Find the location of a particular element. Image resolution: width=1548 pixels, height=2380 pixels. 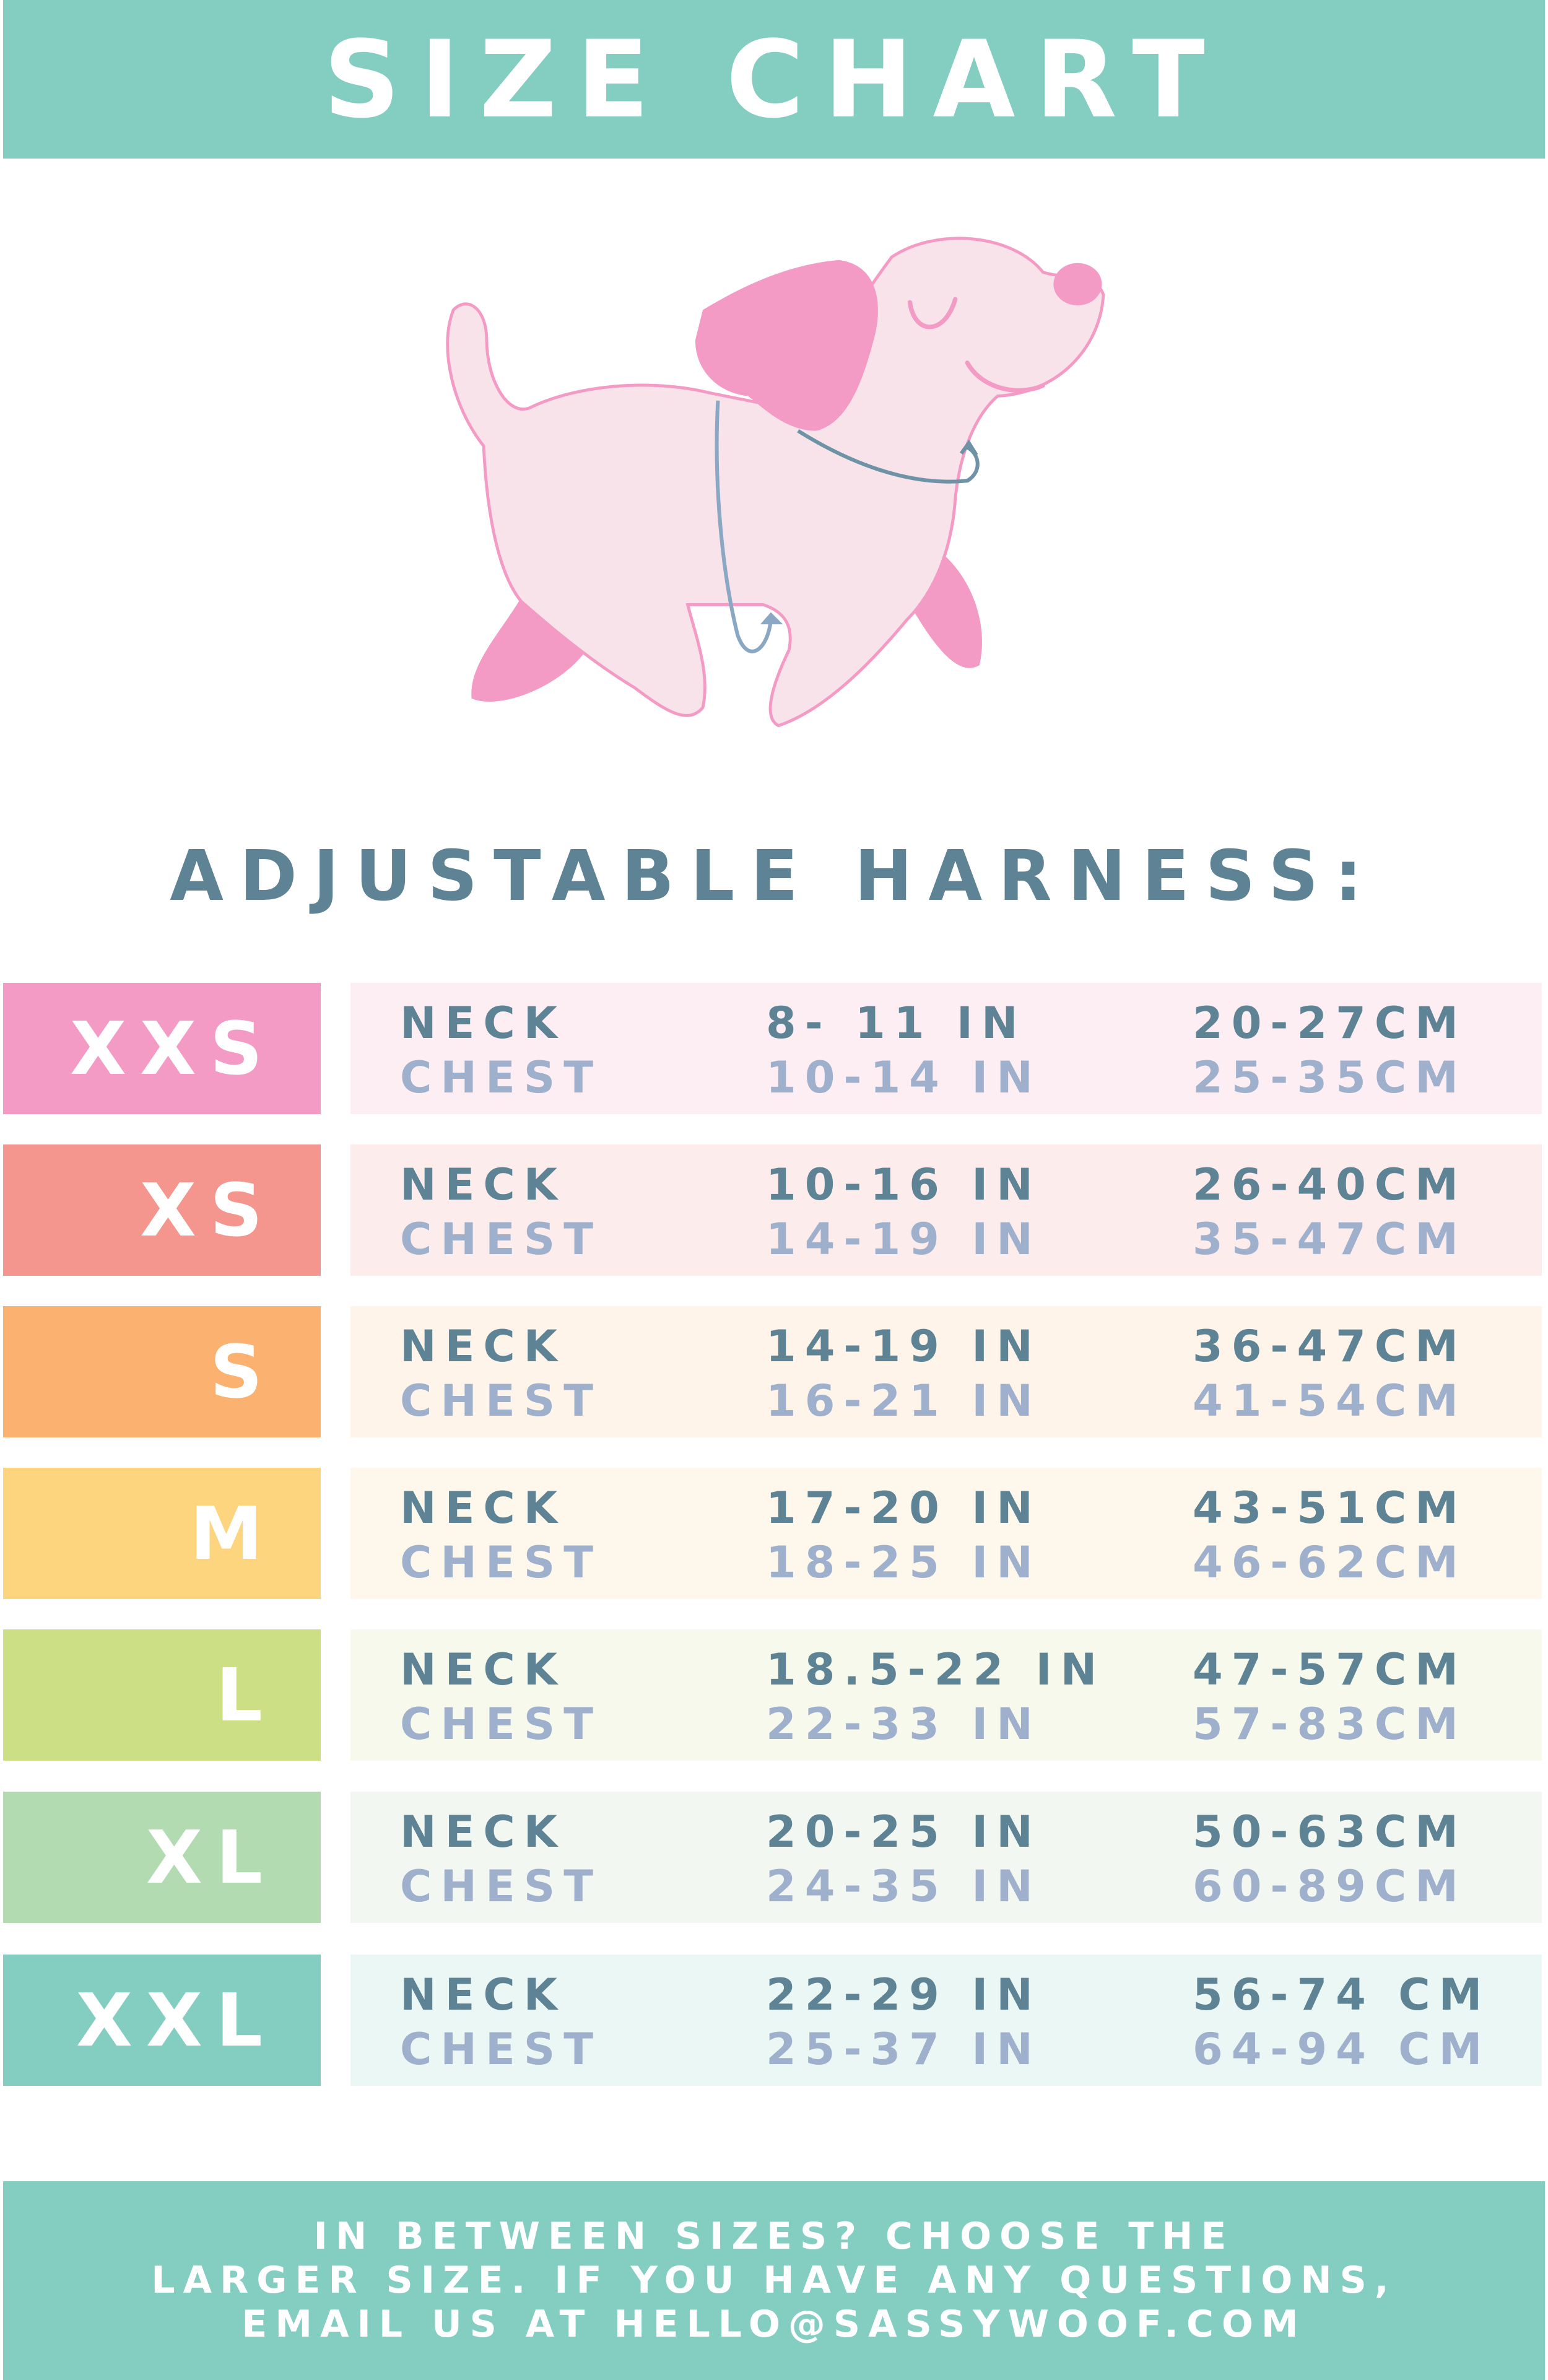

size-label-box: XS is located at coordinates (162, 1210).